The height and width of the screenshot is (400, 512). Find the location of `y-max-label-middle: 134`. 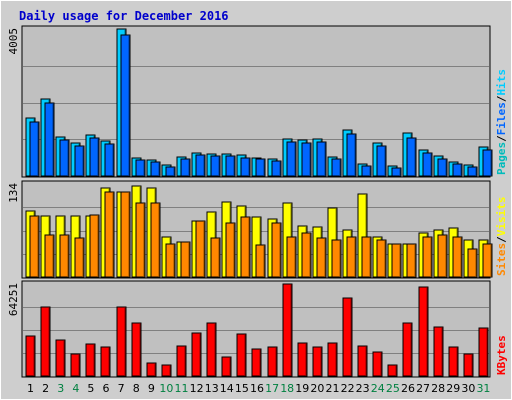

y-max-label-middle: 134 is located at coordinates (13, 193).